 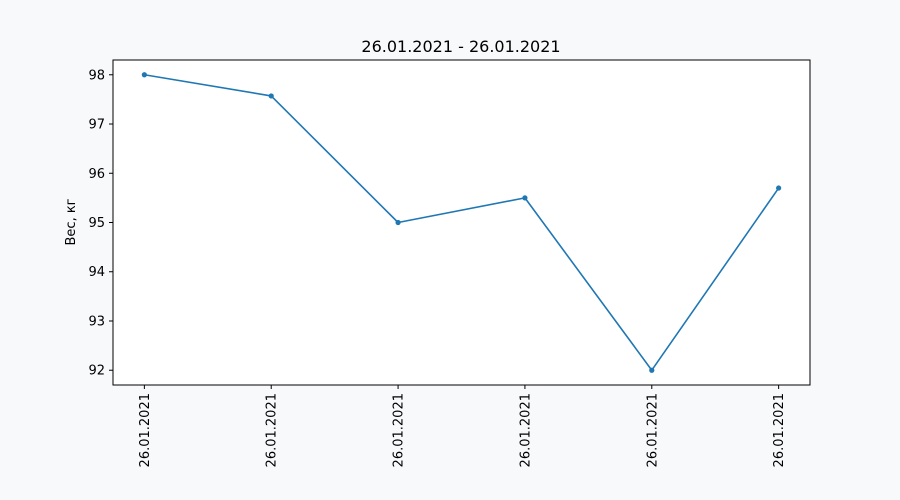 I want to click on y-tick-label: 97, so click(x=96, y=125).